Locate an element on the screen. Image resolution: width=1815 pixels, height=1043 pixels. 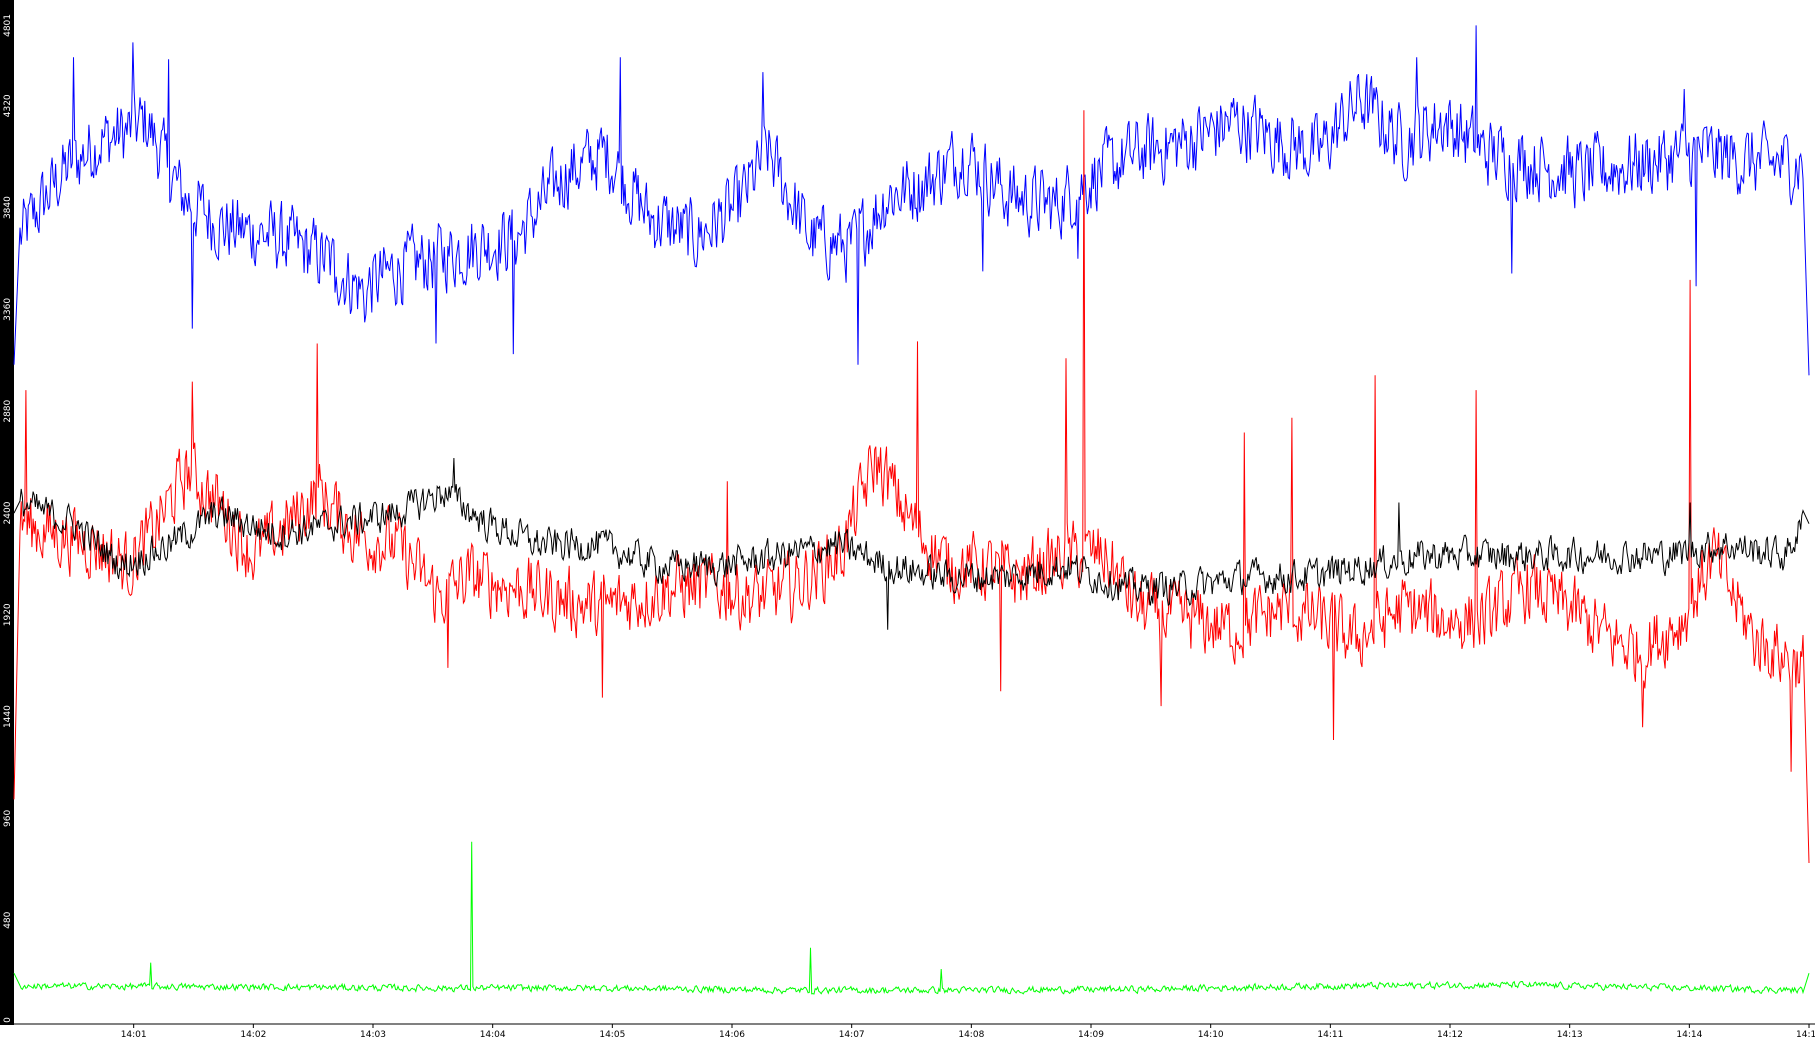
y-tick-label: 960 is located at coordinates (8, 818).